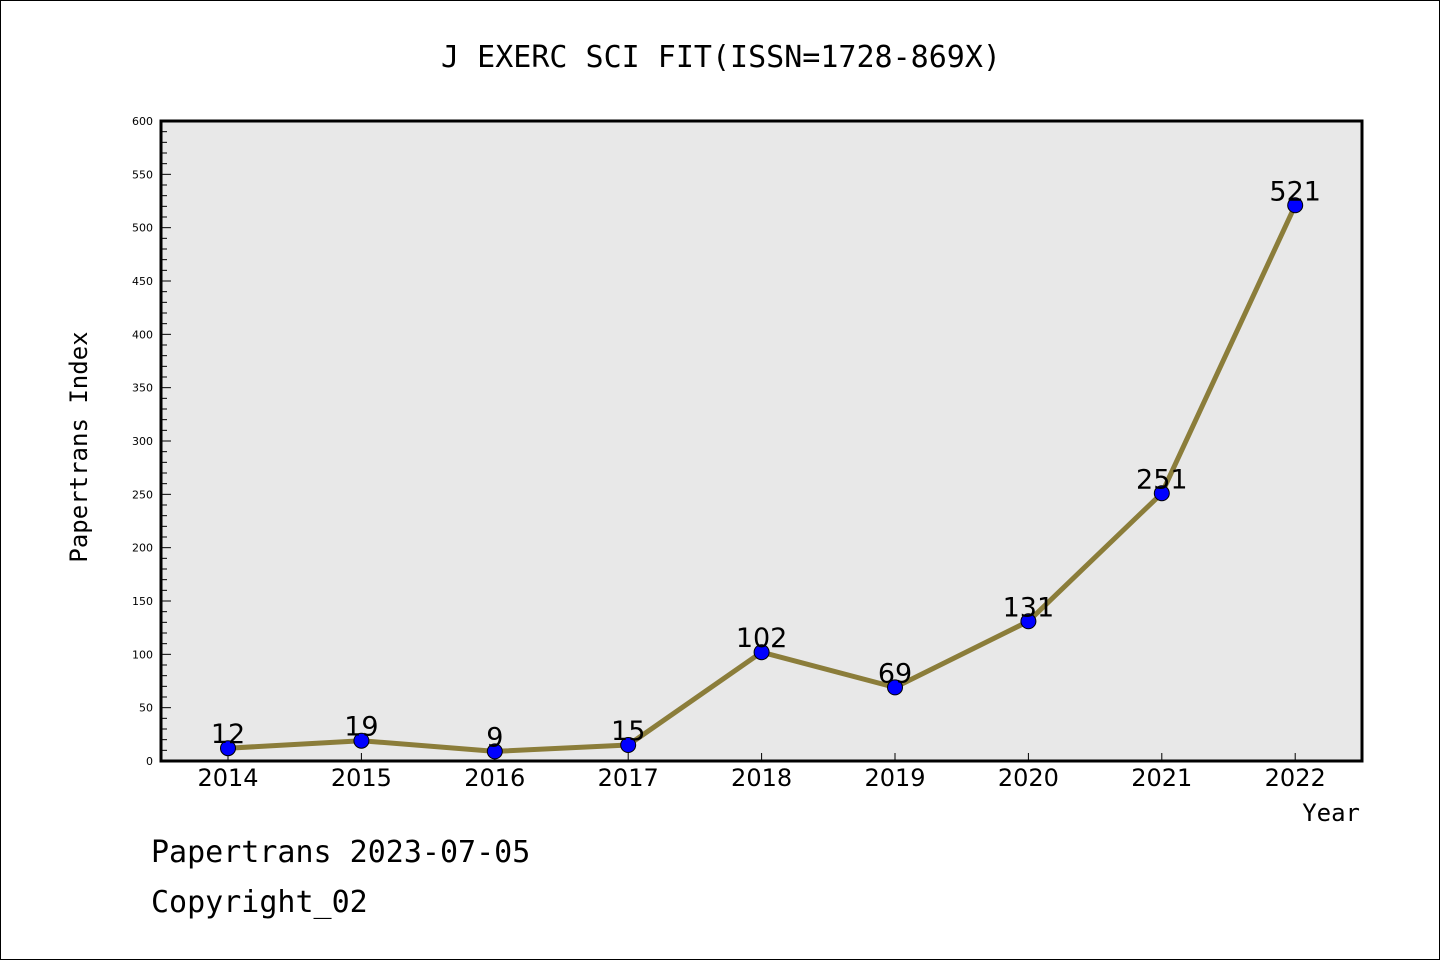 This screenshot has height=961, width=1440. Describe the element at coordinates (762, 638) in the screenshot. I see `data-label: 102` at that location.